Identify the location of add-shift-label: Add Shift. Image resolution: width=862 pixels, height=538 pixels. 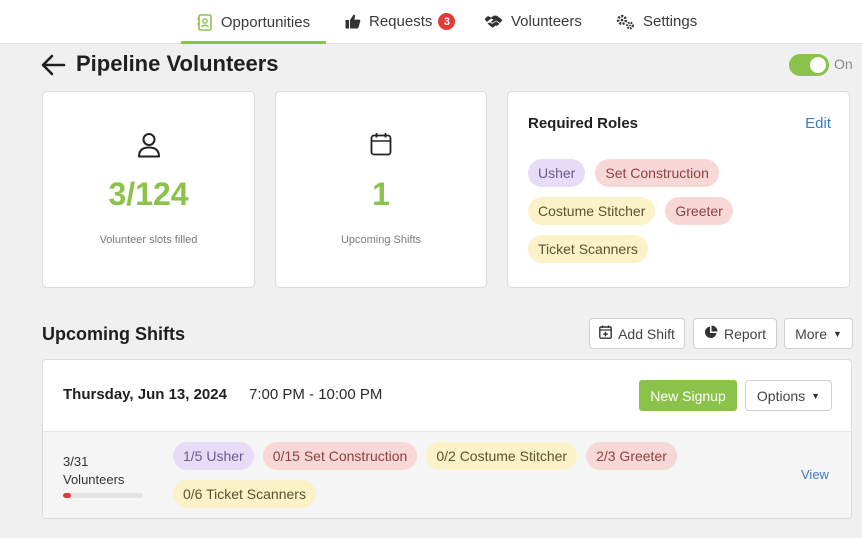
(646, 333).